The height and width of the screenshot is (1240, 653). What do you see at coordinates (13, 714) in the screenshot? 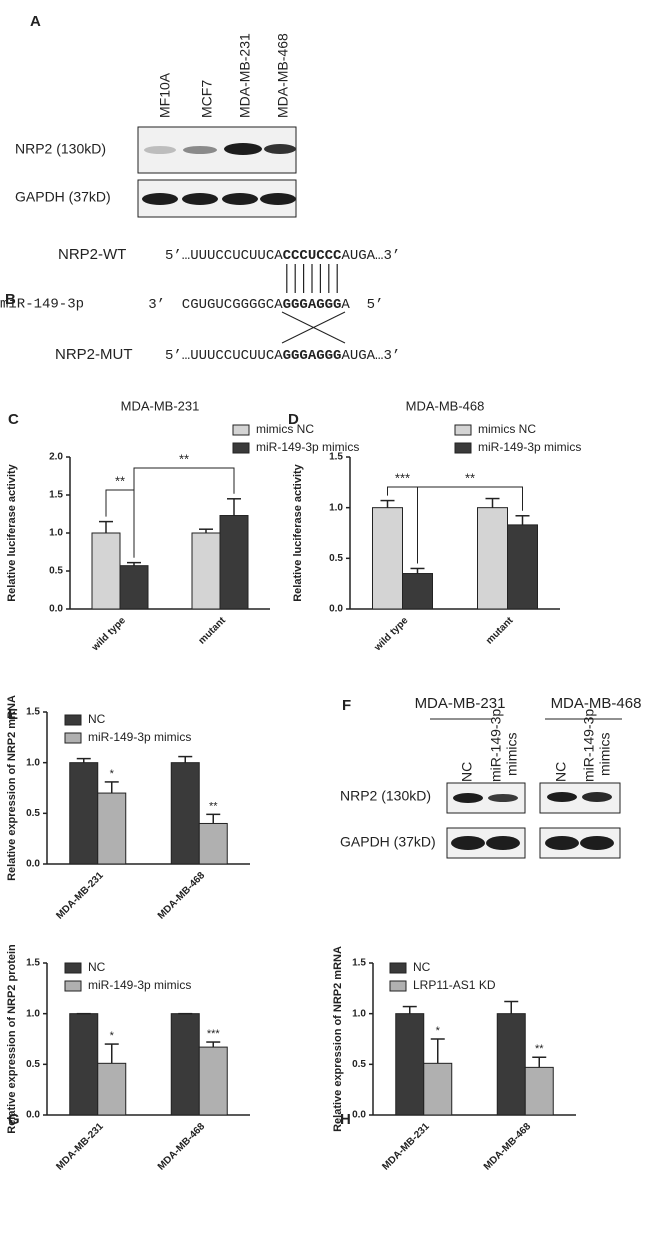
I see `panel-label: E` at bounding box center [13, 714].